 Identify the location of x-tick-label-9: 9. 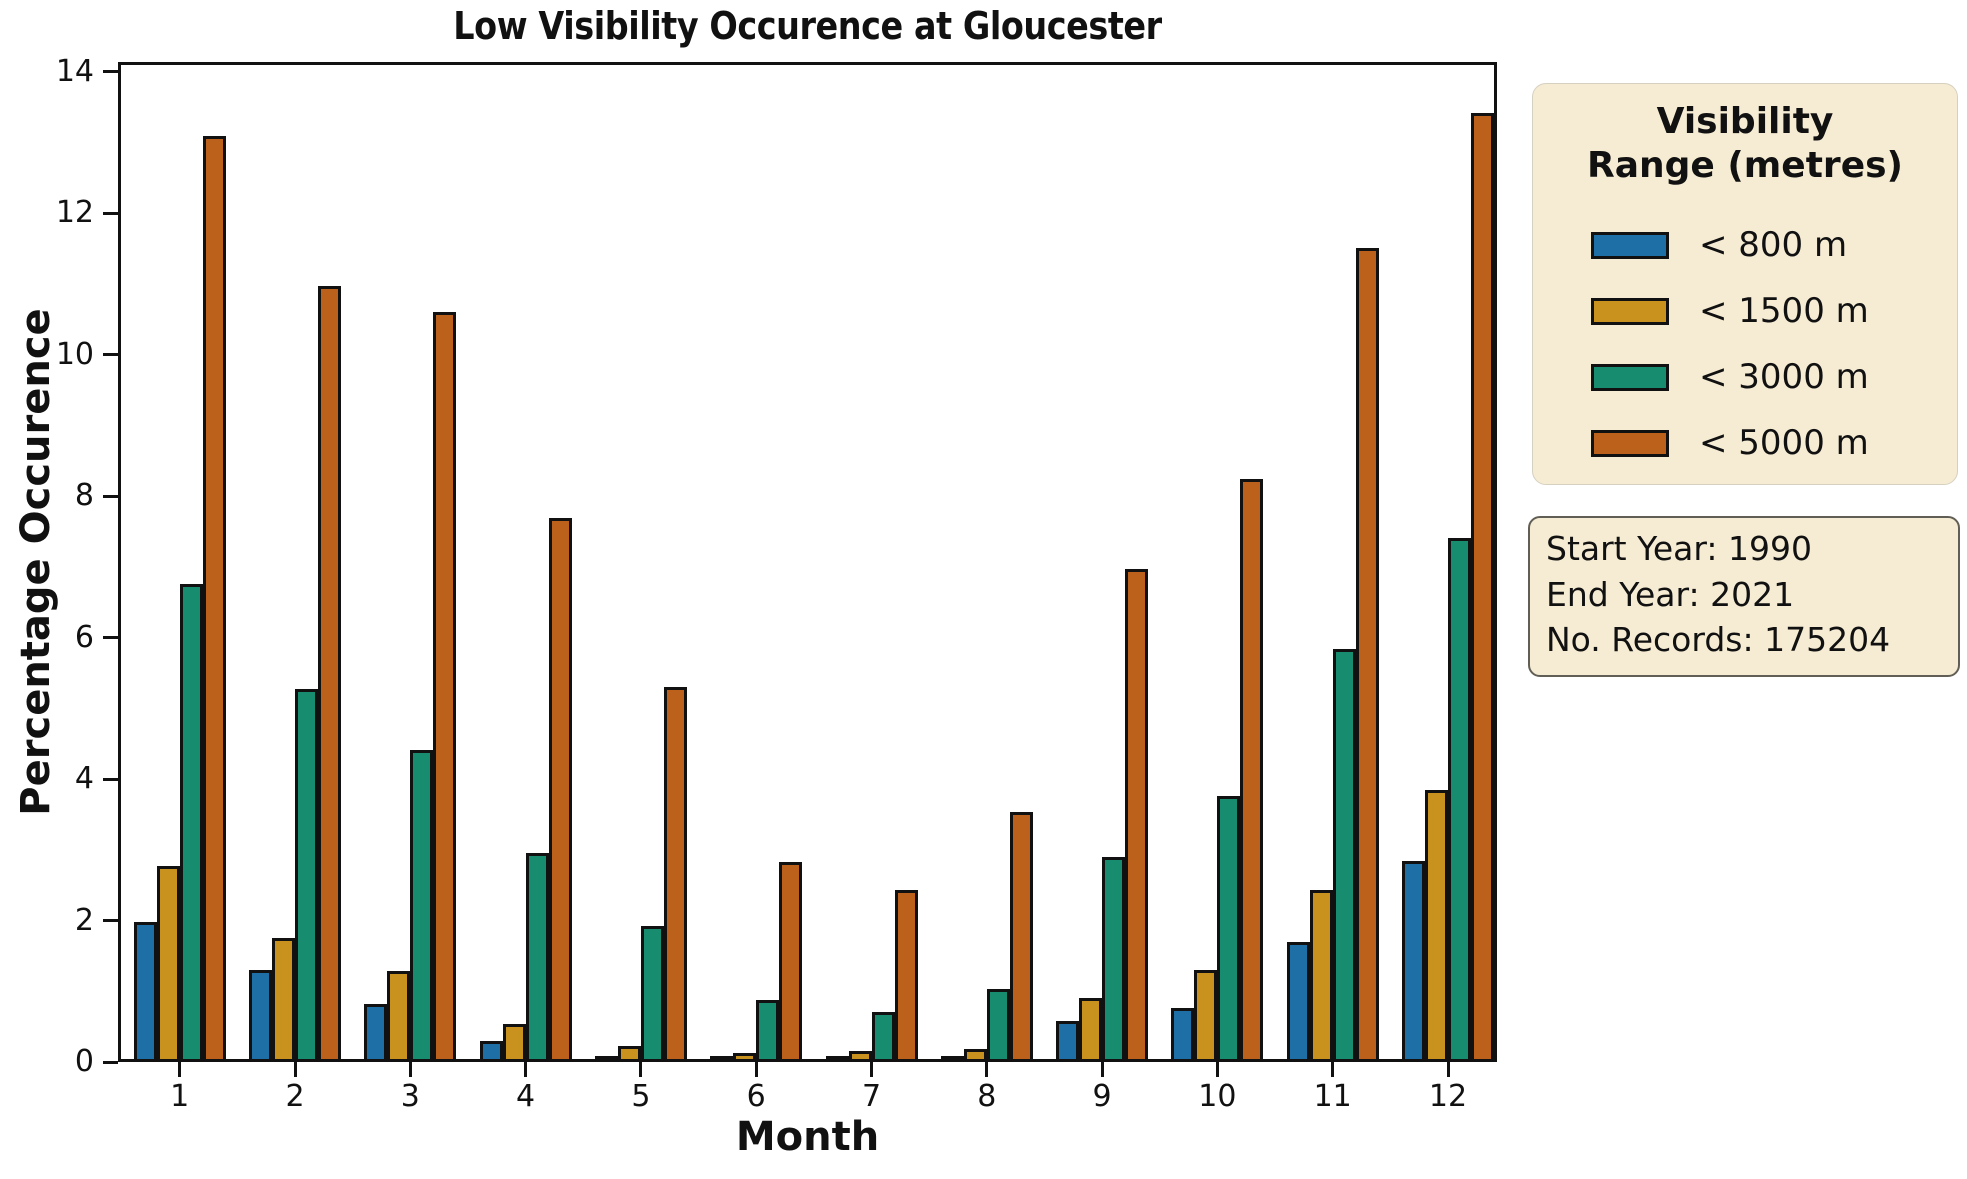
(1102, 1096).